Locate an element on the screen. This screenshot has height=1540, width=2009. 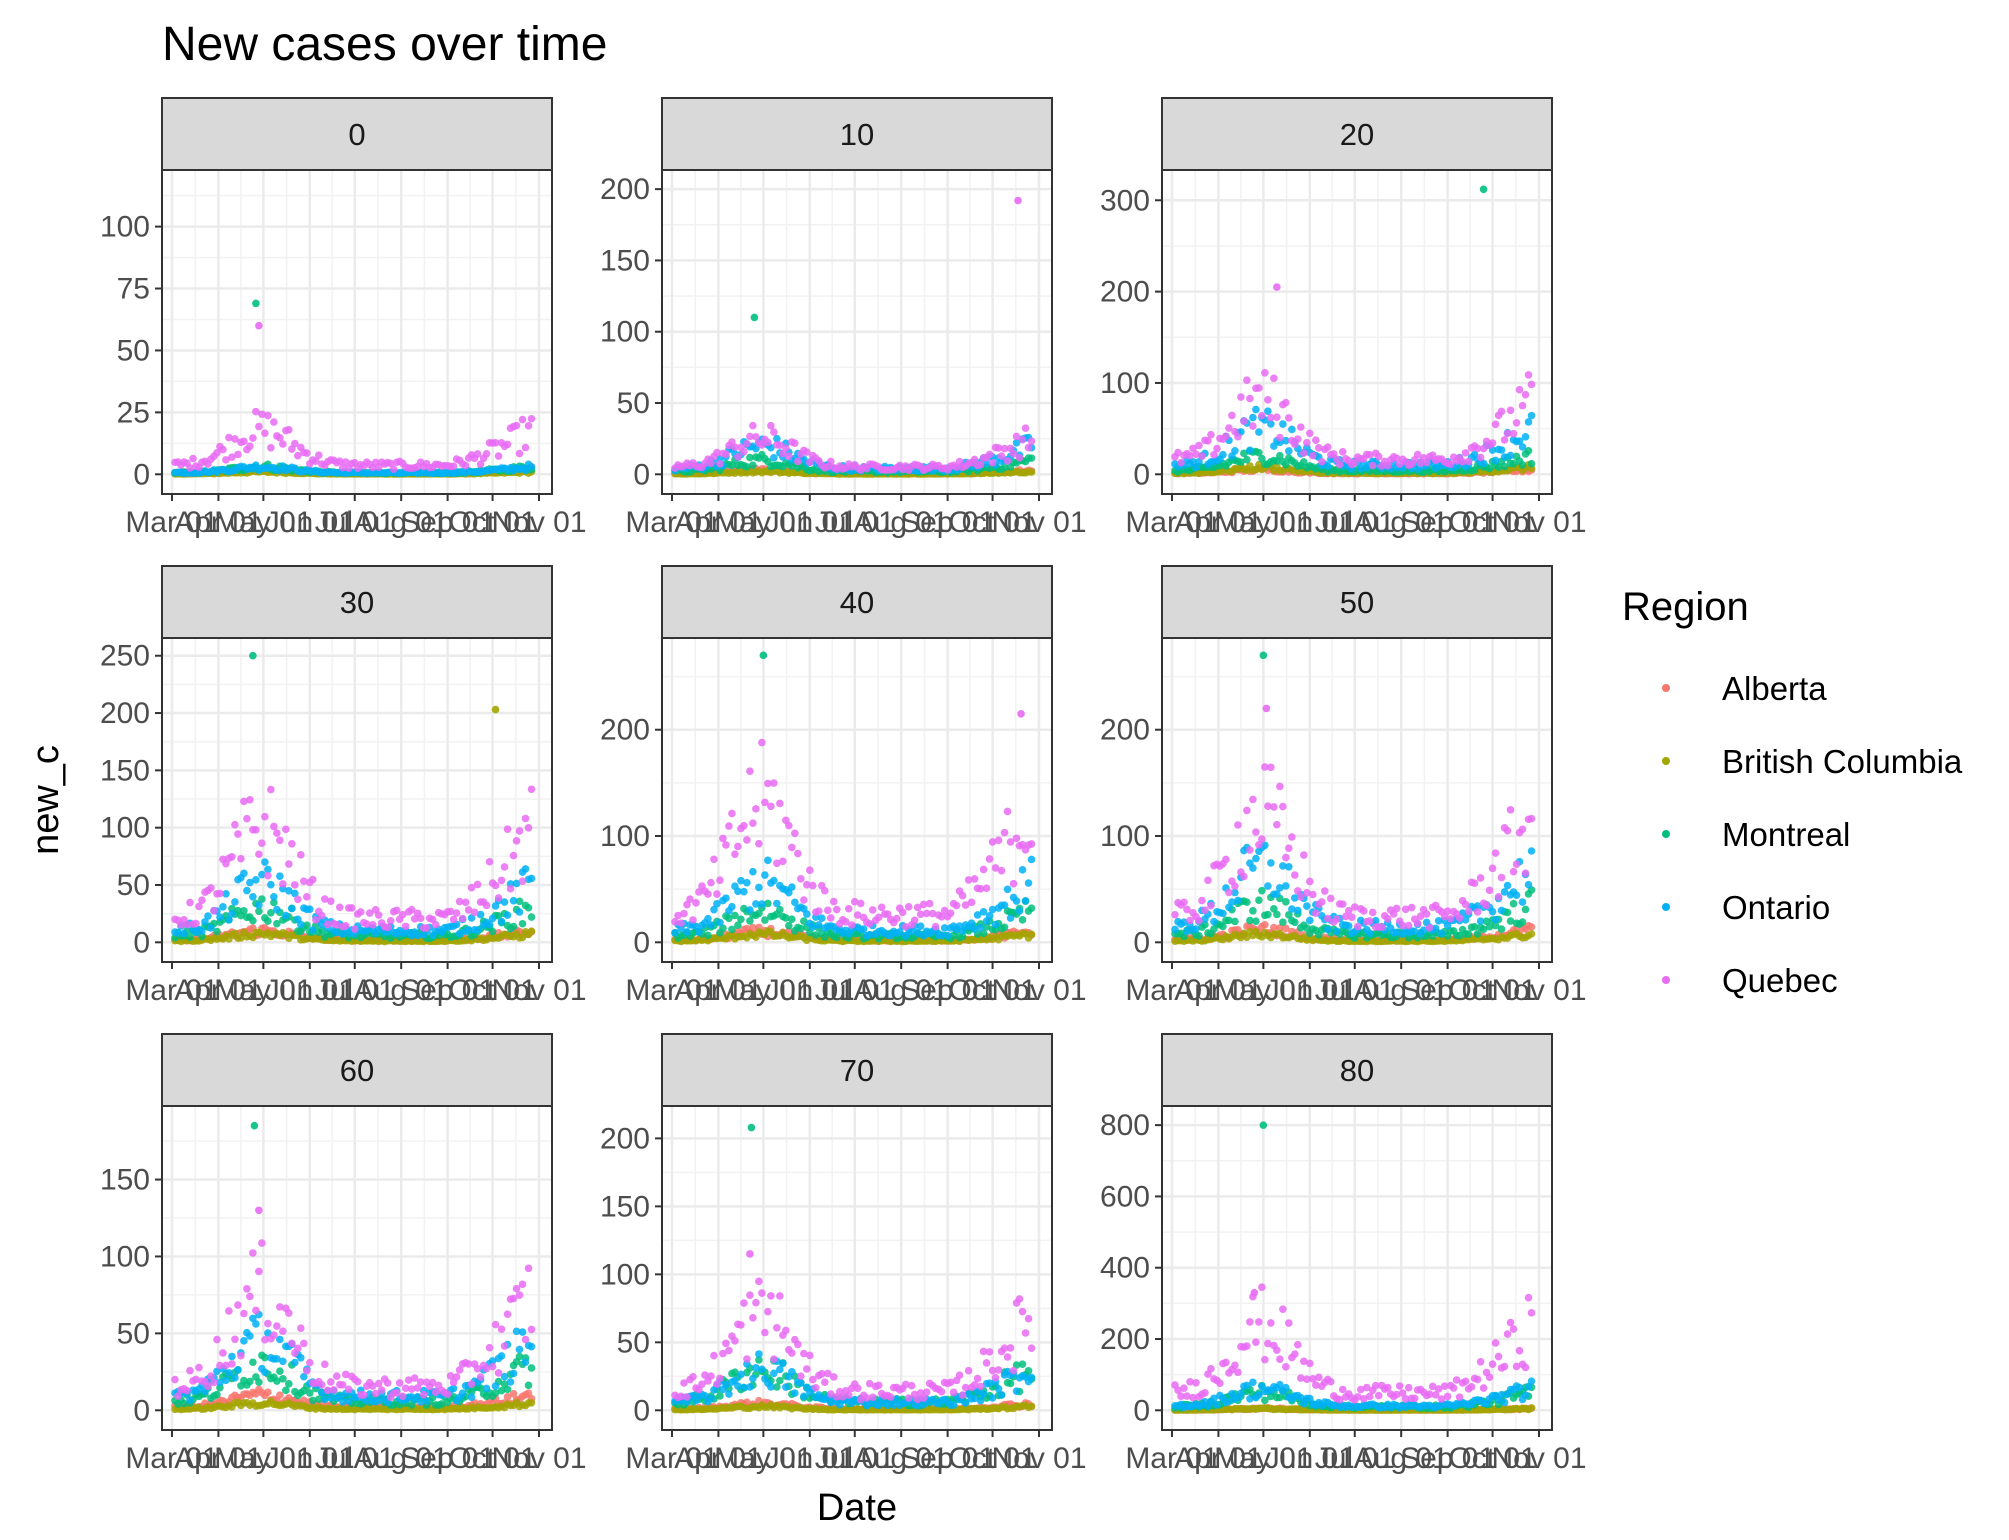
y-tick-label: 150 is located at coordinates (125, 1180).